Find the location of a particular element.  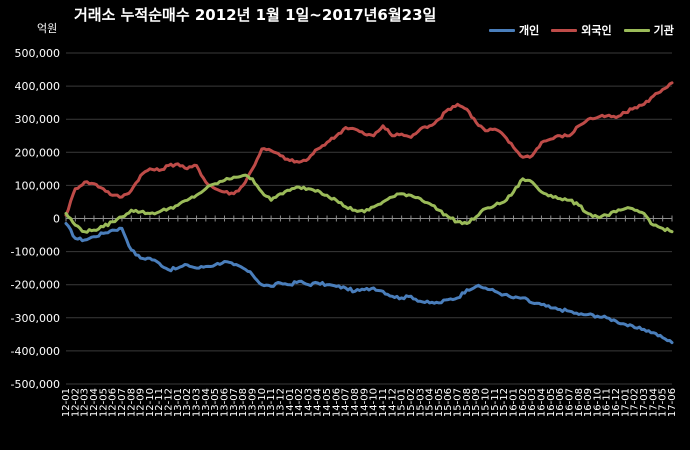

y-tick-label: -200,000 is located at coordinates (35, 285).